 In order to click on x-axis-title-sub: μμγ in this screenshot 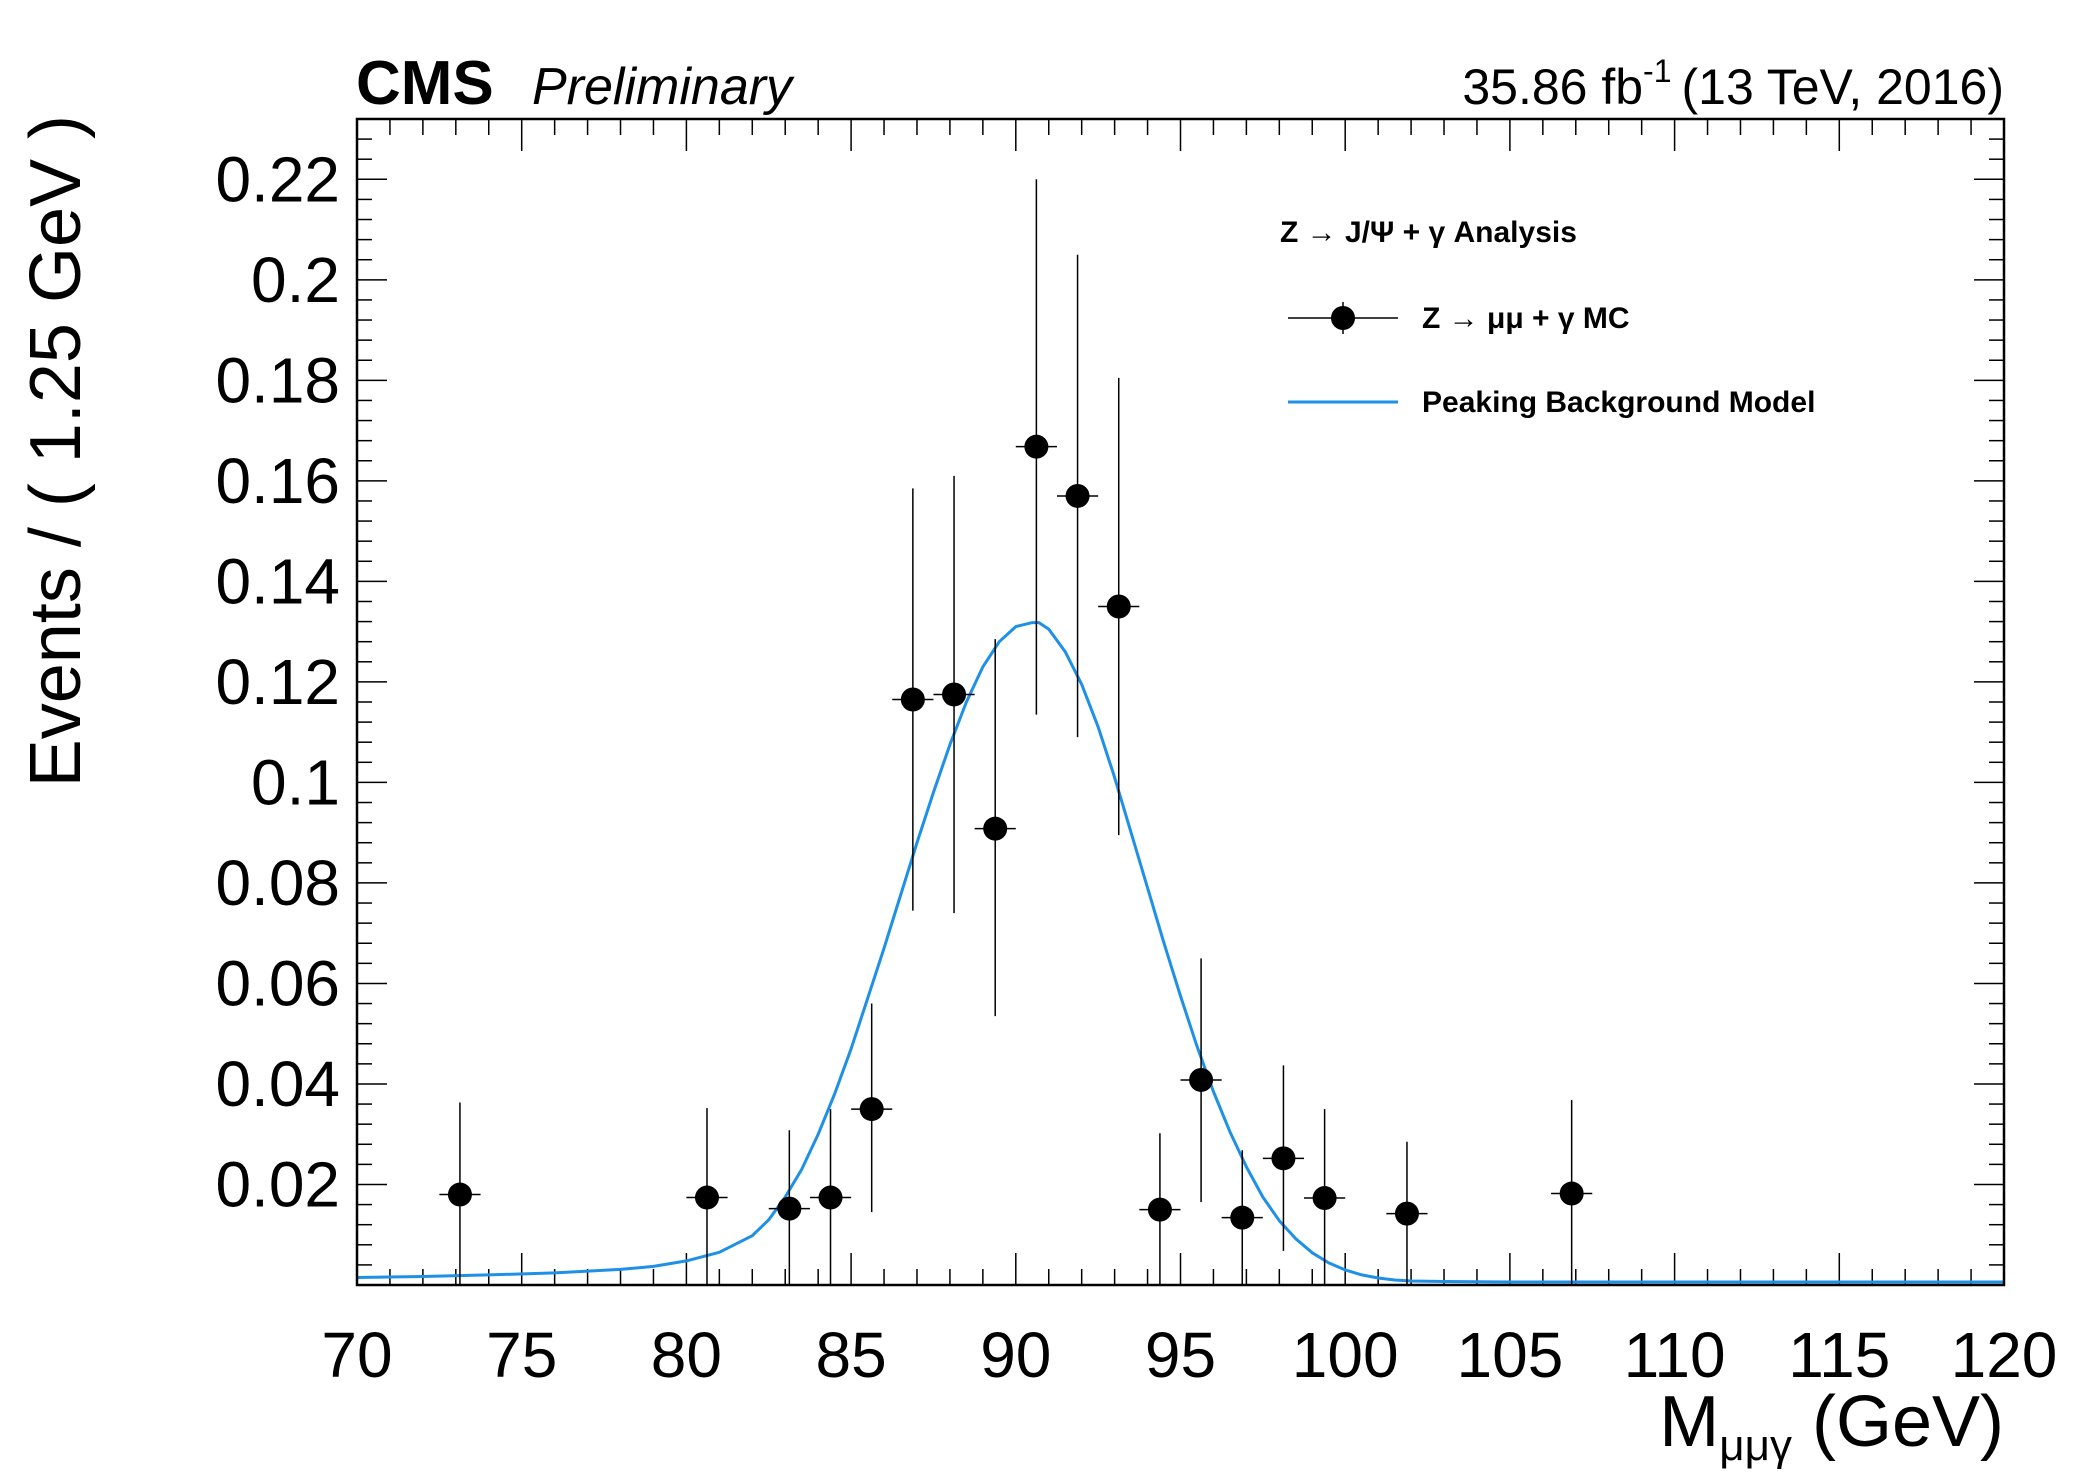, I will do `click(1755, 1445)`.